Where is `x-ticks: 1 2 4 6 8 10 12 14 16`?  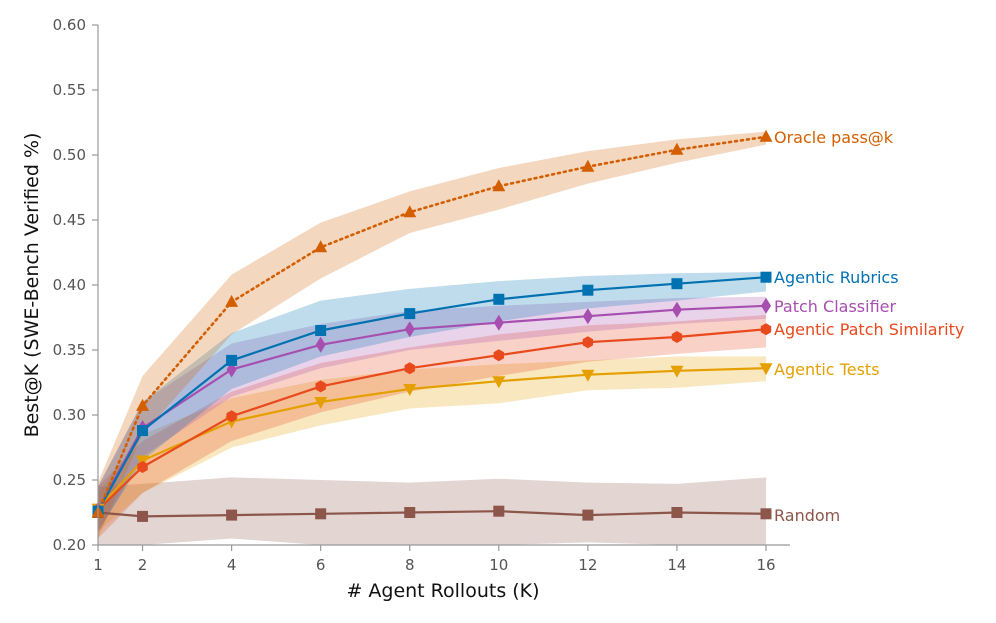
x-ticks: 1 2 4 6 8 10 12 14 16 is located at coordinates (434, 559).